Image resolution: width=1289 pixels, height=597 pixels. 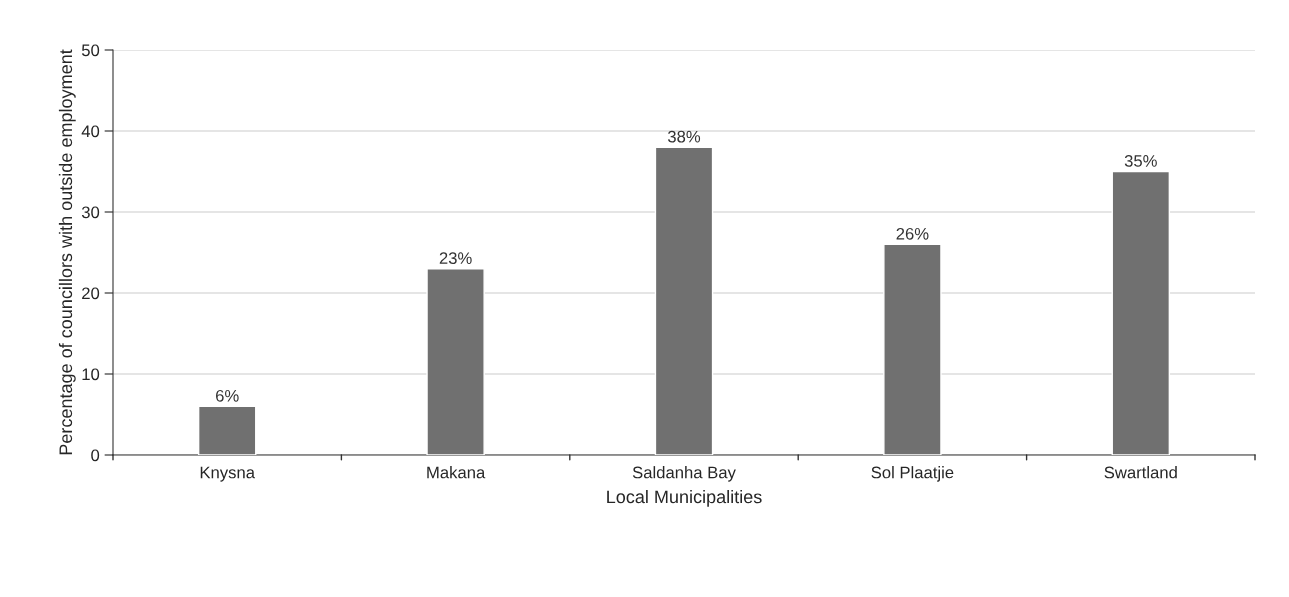 What do you see at coordinates (912, 474) in the screenshot?
I see `x-tick-label: Sol Plaatjie` at bounding box center [912, 474].